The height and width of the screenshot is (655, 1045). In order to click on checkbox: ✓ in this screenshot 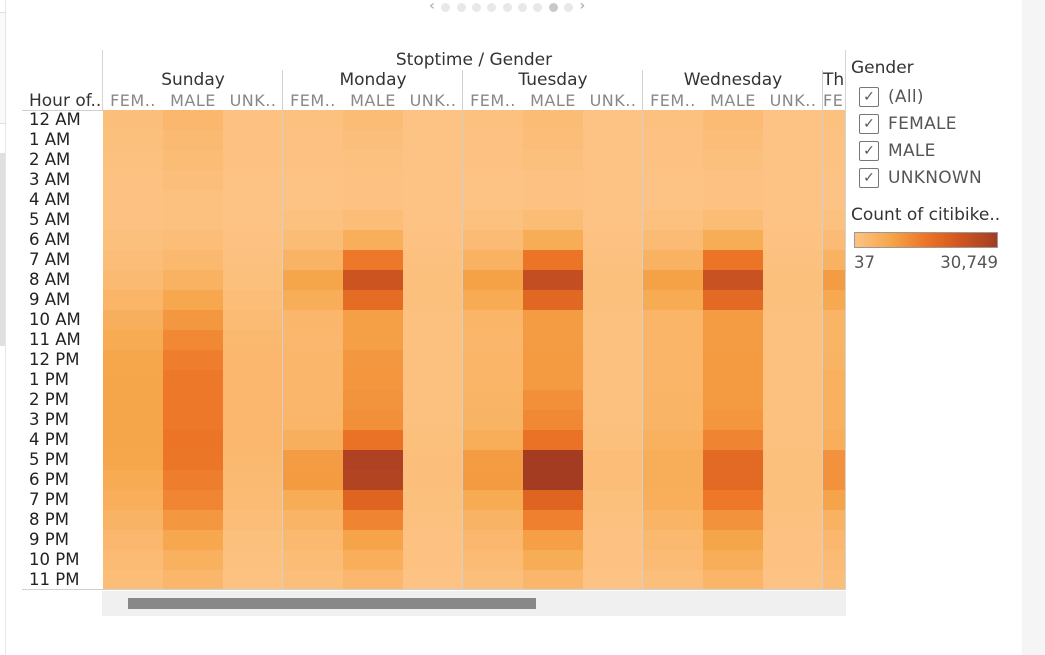, I will do `click(869, 124)`.